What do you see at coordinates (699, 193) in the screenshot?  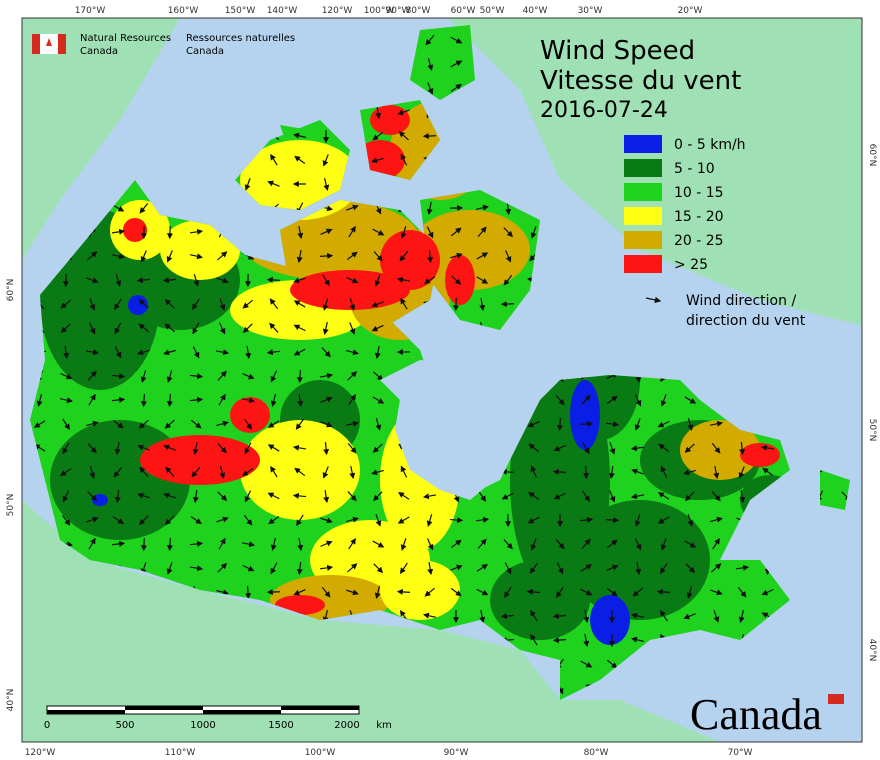 I see `legend-label: 10 - 15` at bounding box center [699, 193].